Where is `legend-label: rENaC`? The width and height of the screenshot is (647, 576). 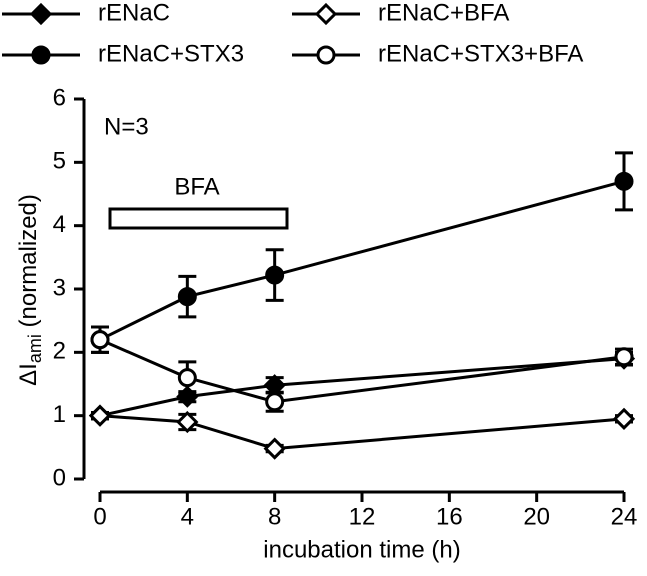 legend-label: rENaC is located at coordinates (134, 13).